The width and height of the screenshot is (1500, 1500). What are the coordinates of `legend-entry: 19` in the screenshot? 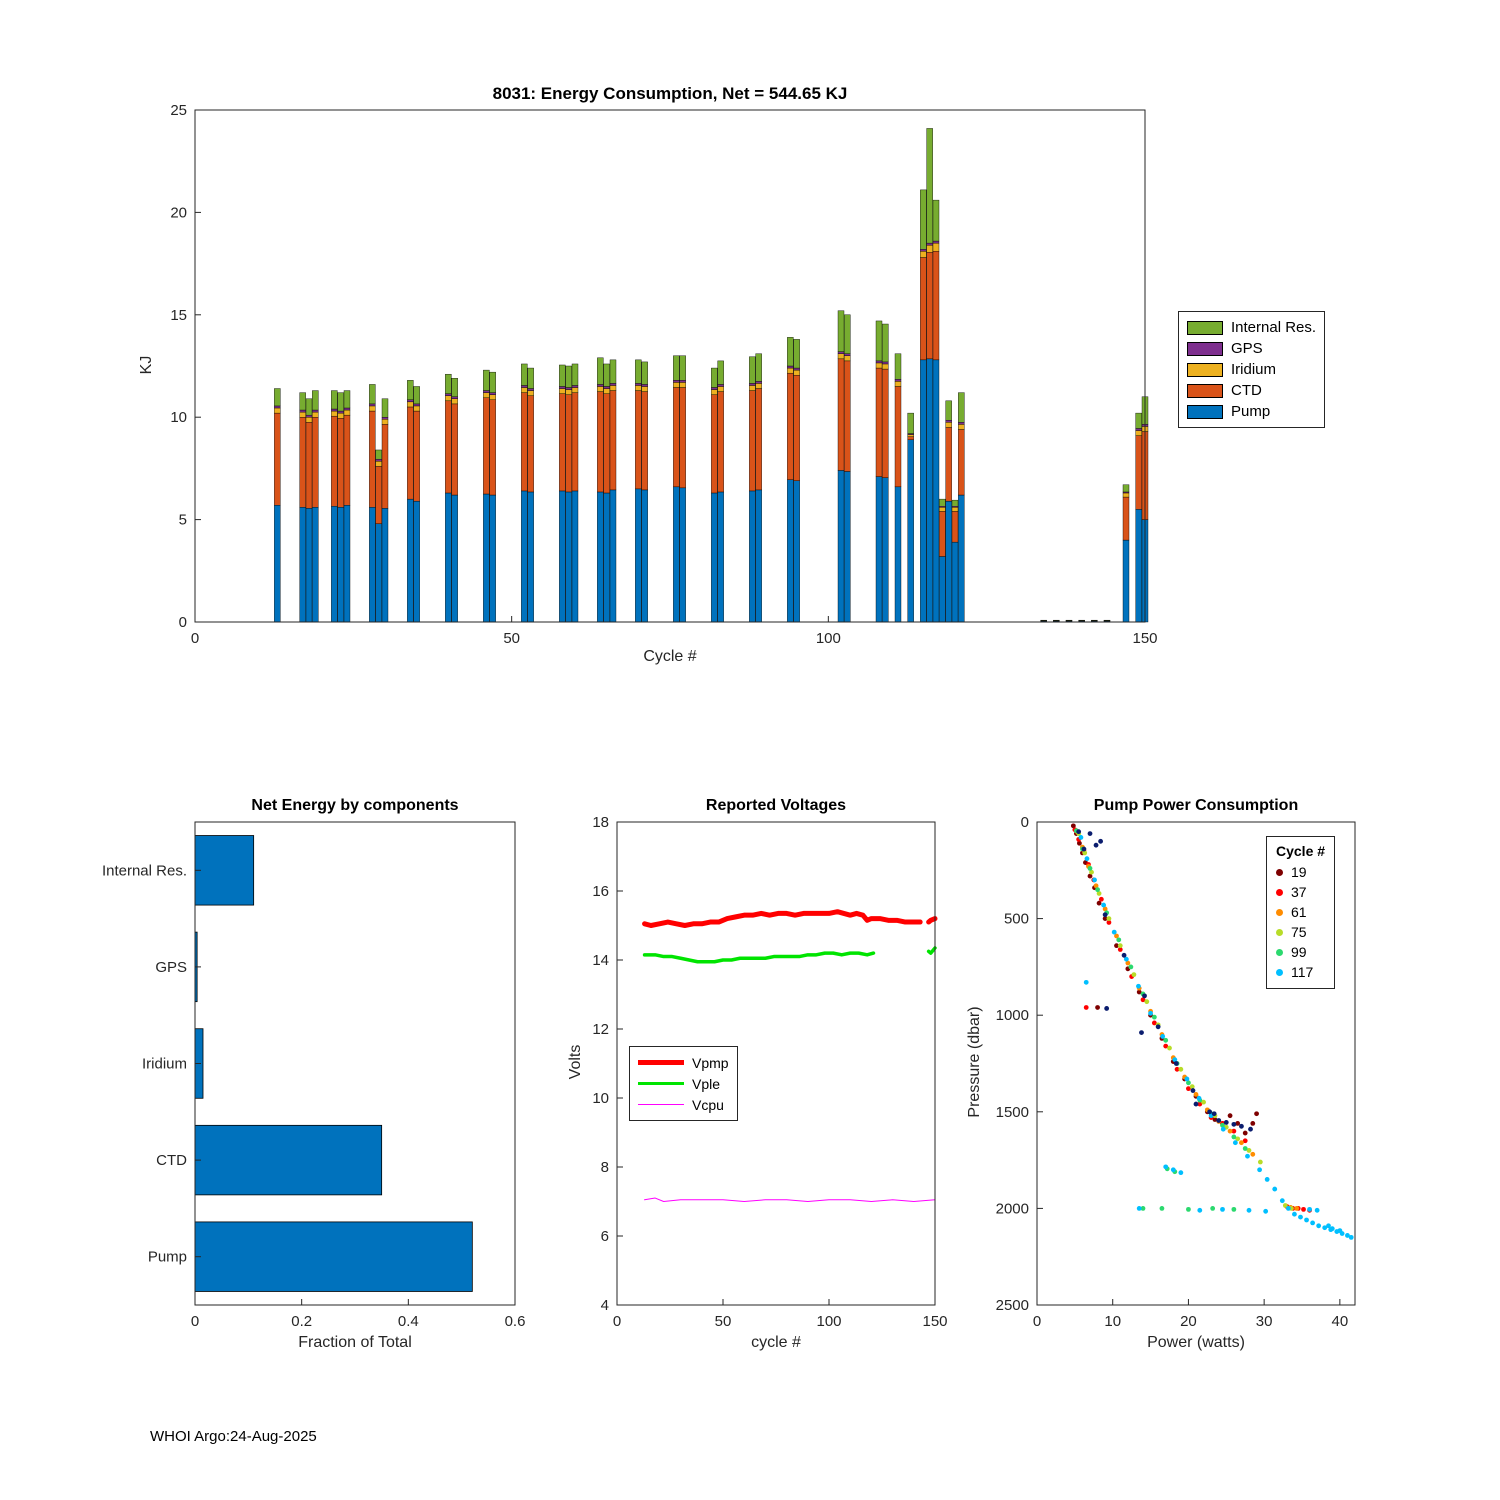 It's located at (1300, 872).